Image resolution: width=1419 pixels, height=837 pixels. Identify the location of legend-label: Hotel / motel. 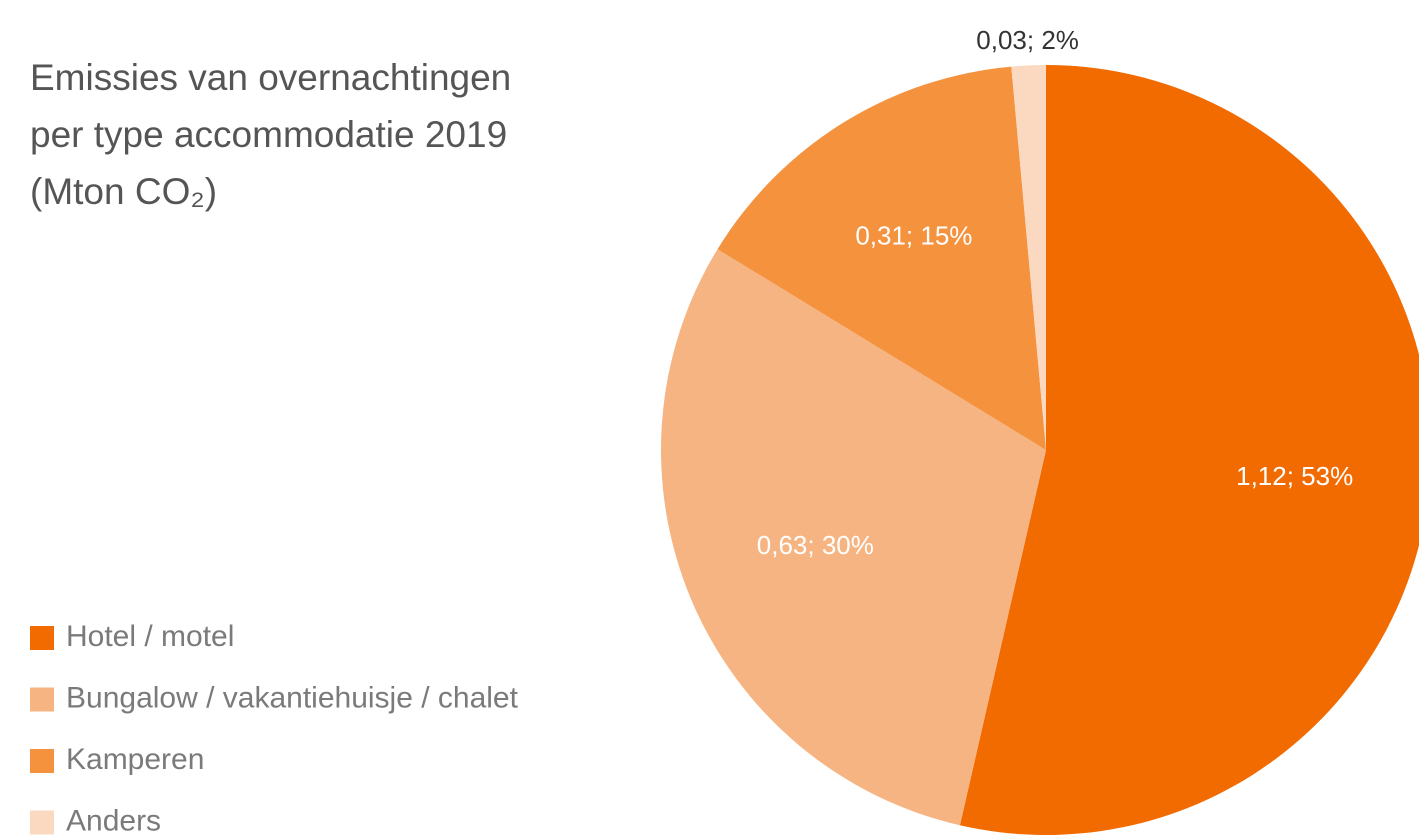
(150, 636).